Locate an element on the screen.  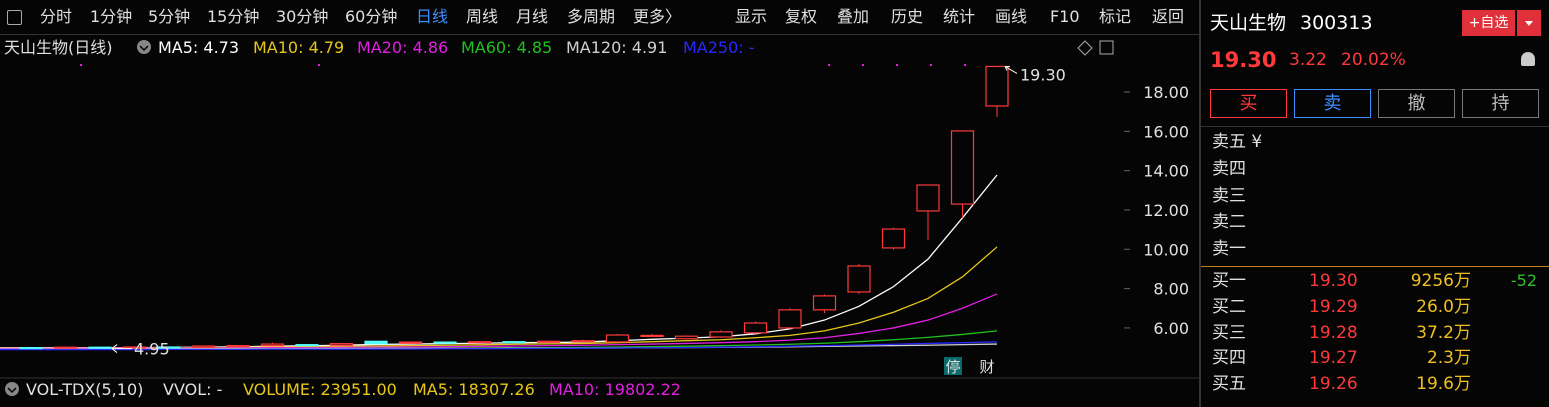
bell-icon is located at coordinates (1528, 59).